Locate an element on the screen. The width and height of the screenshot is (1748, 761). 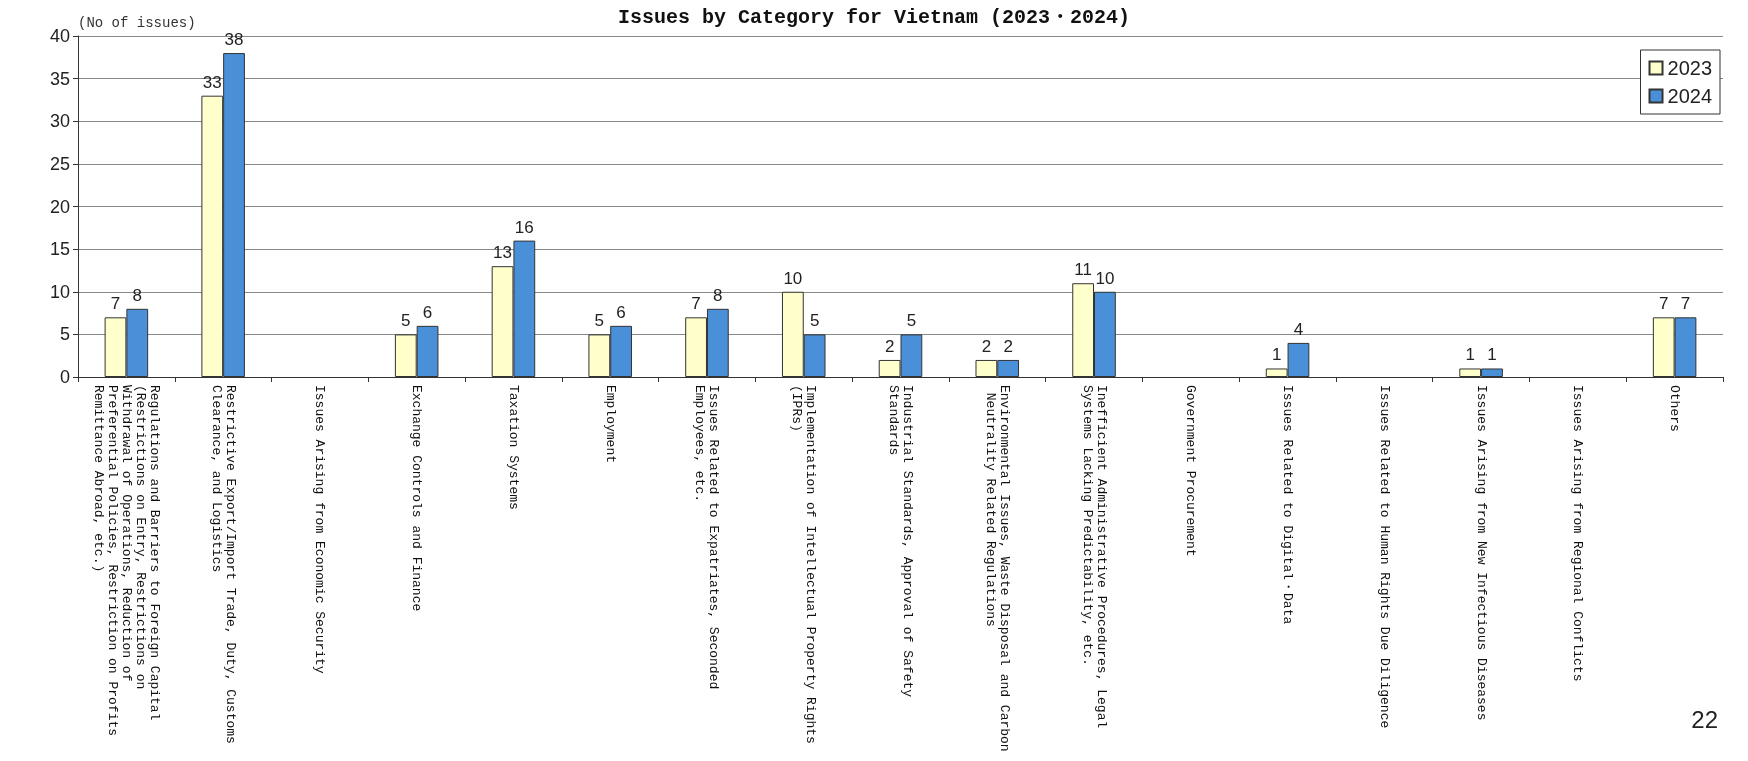
data-label: 38 is located at coordinates (234, 40).